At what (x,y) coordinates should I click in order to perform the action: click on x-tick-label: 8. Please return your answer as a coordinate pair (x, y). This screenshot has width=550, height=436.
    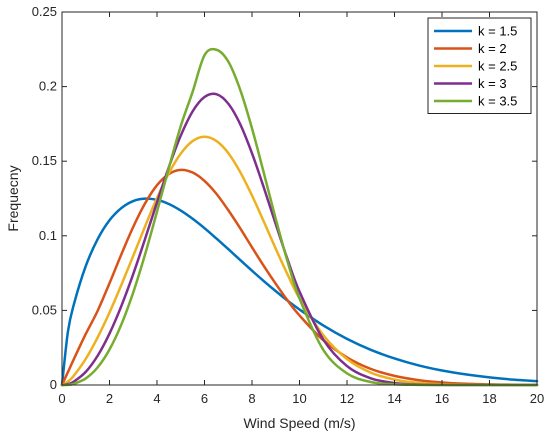
    Looking at the image, I should click on (251, 398).